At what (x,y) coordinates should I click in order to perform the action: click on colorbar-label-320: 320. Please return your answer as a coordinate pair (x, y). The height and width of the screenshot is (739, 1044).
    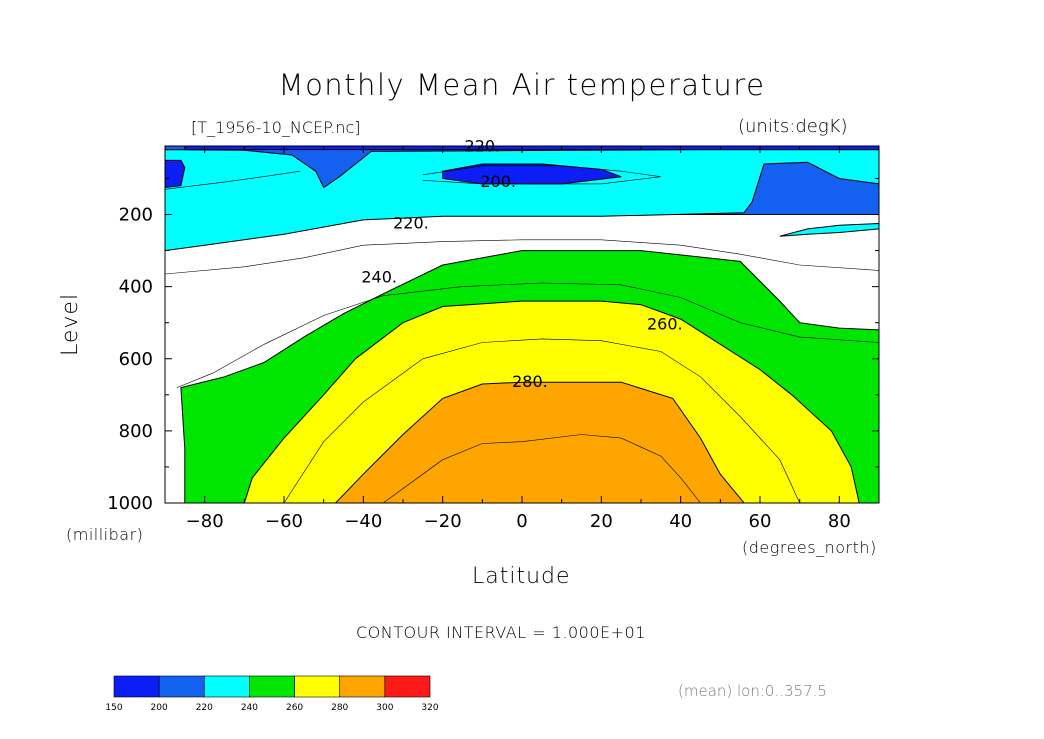
    Looking at the image, I should click on (429, 708).